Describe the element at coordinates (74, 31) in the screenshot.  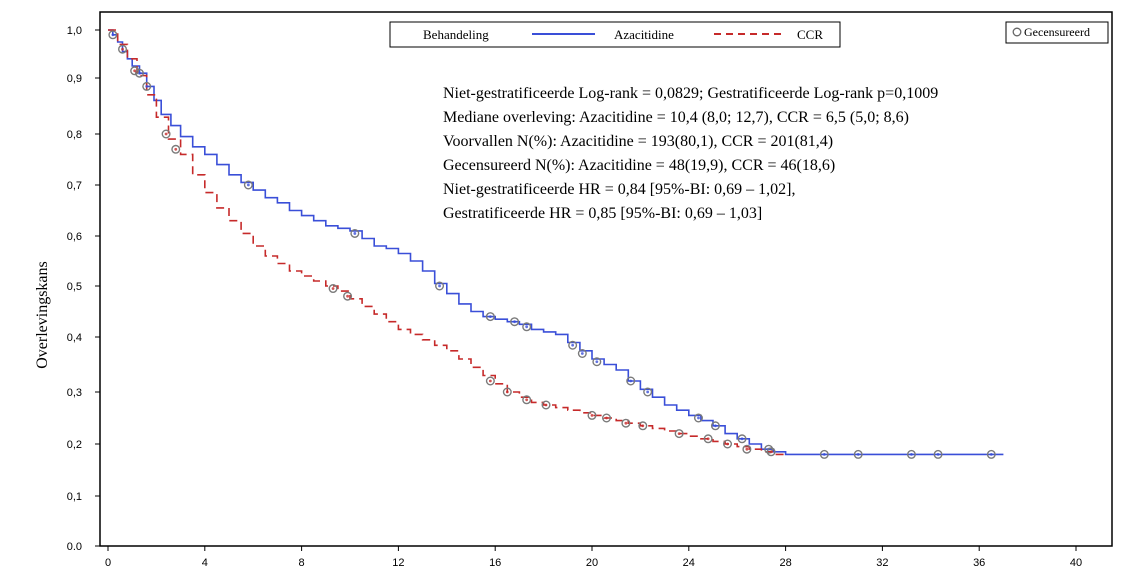
I see `y-tick-label: 1,0` at that location.